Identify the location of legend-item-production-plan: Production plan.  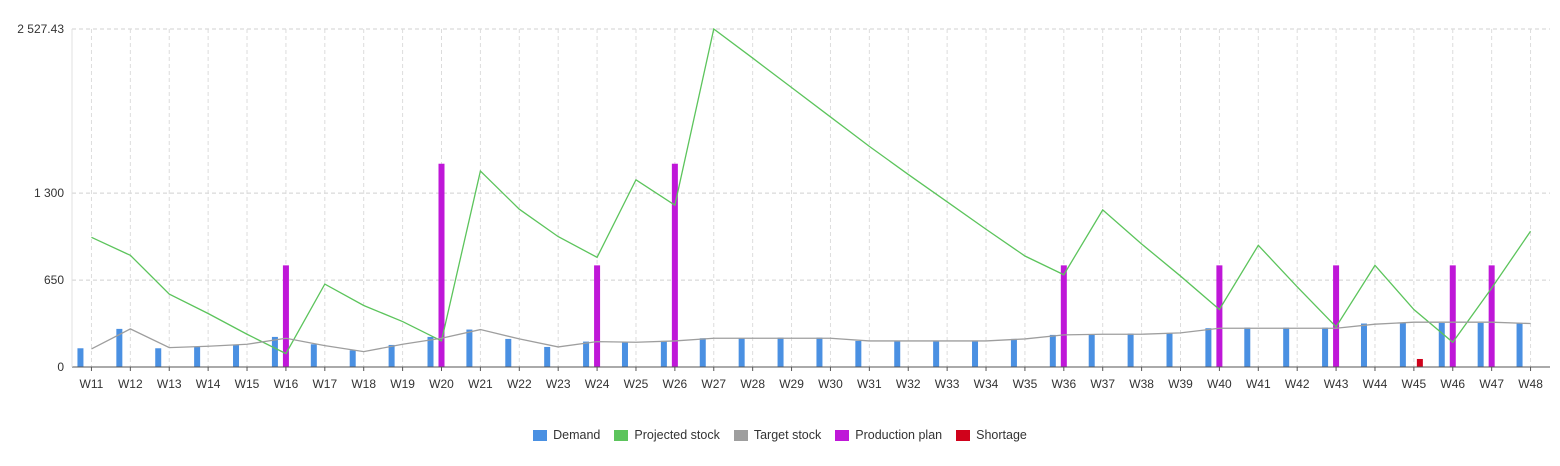
(888, 435).